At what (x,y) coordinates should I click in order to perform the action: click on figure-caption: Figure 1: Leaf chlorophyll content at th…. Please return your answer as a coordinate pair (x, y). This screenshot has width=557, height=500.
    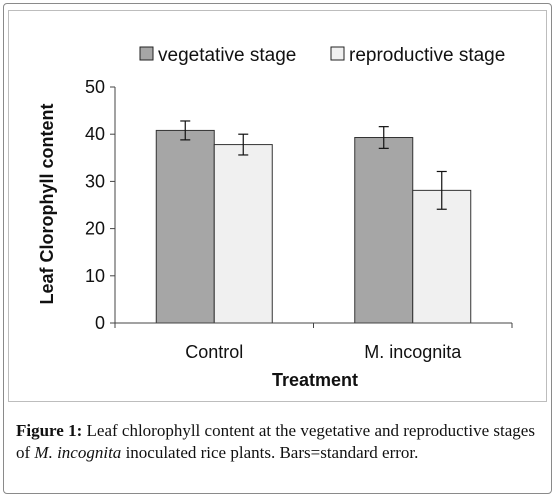
    Looking at the image, I should click on (281, 442).